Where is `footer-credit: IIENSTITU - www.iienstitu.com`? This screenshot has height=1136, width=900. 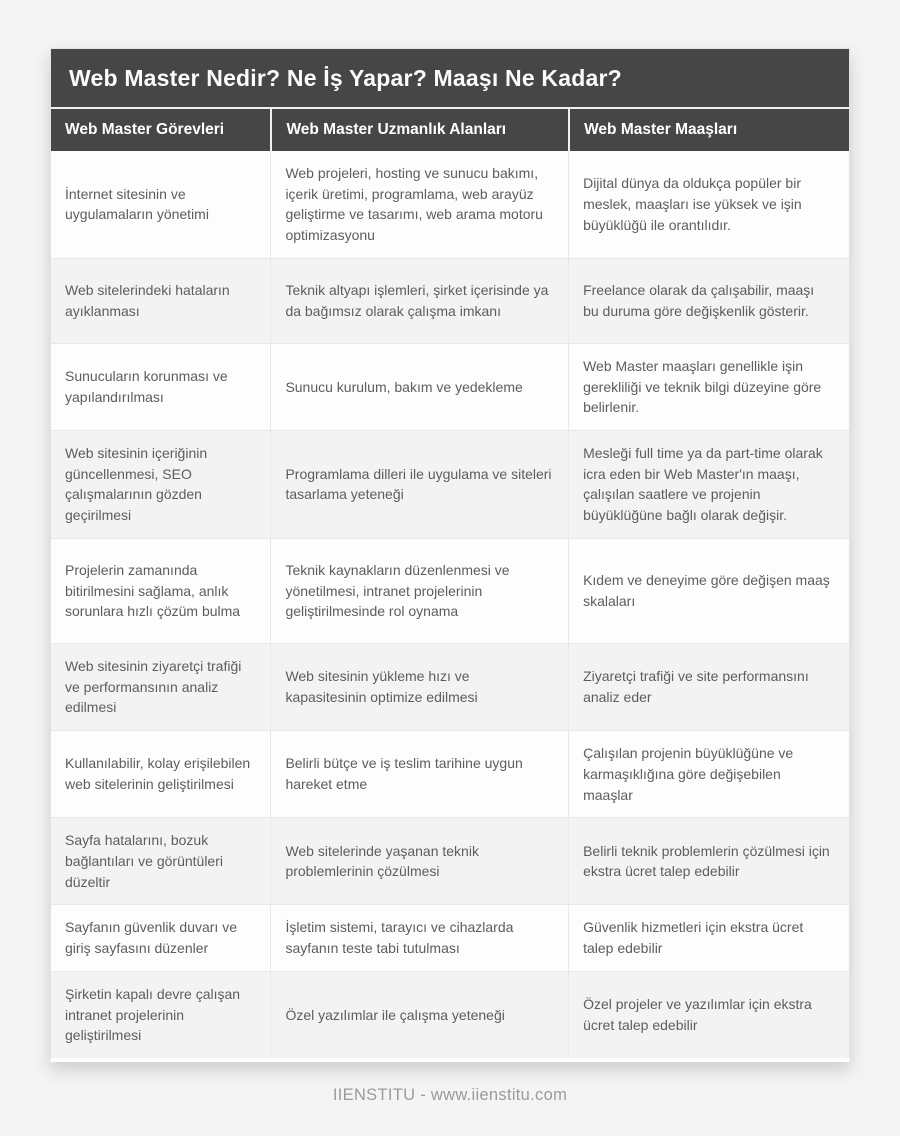
footer-credit: IIENSTITU - www.iienstitu.com is located at coordinates (450, 1094).